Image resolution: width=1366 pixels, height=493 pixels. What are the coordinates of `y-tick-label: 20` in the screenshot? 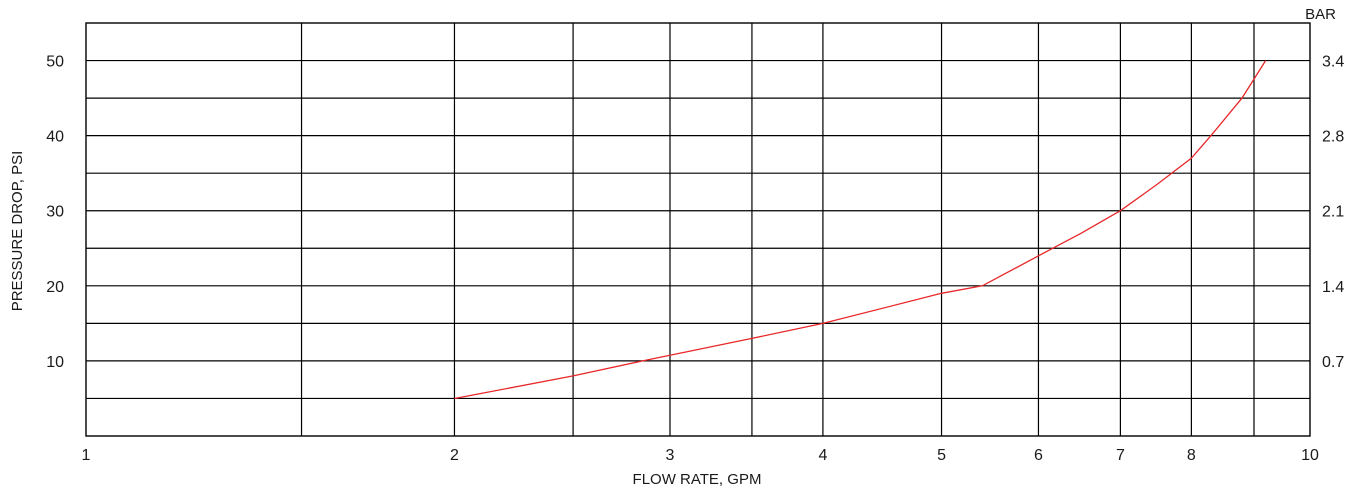 It's located at (55, 287).